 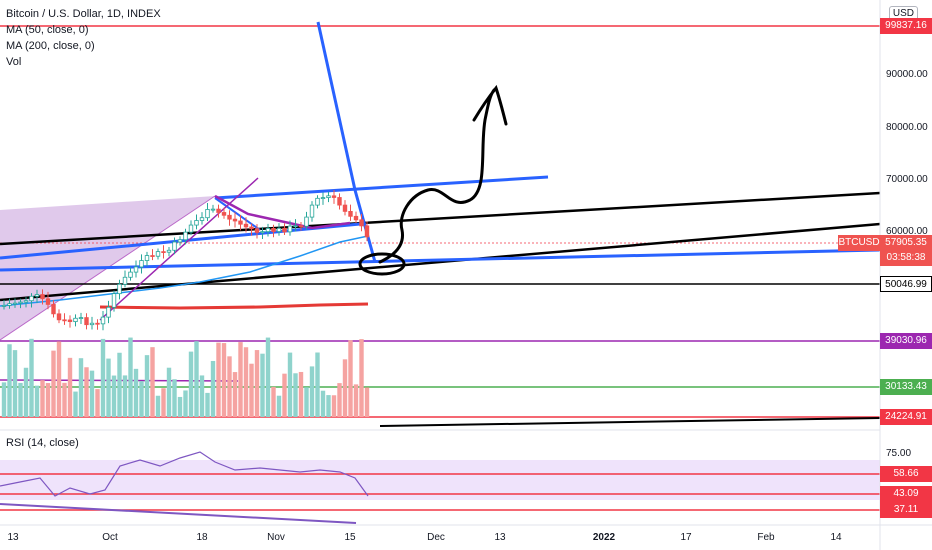 What do you see at coordinates (836, 537) in the screenshot?
I see `time-label: 14` at bounding box center [836, 537].